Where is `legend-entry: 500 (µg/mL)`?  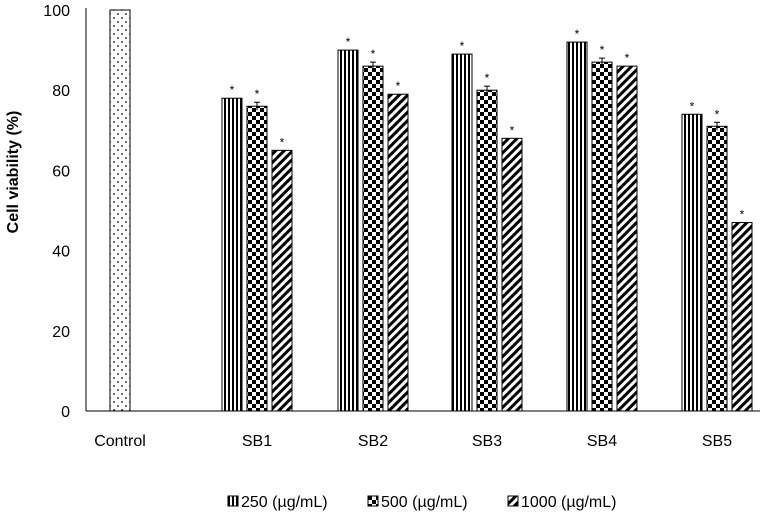
legend-entry: 500 (µg/mL) is located at coordinates (424, 502).